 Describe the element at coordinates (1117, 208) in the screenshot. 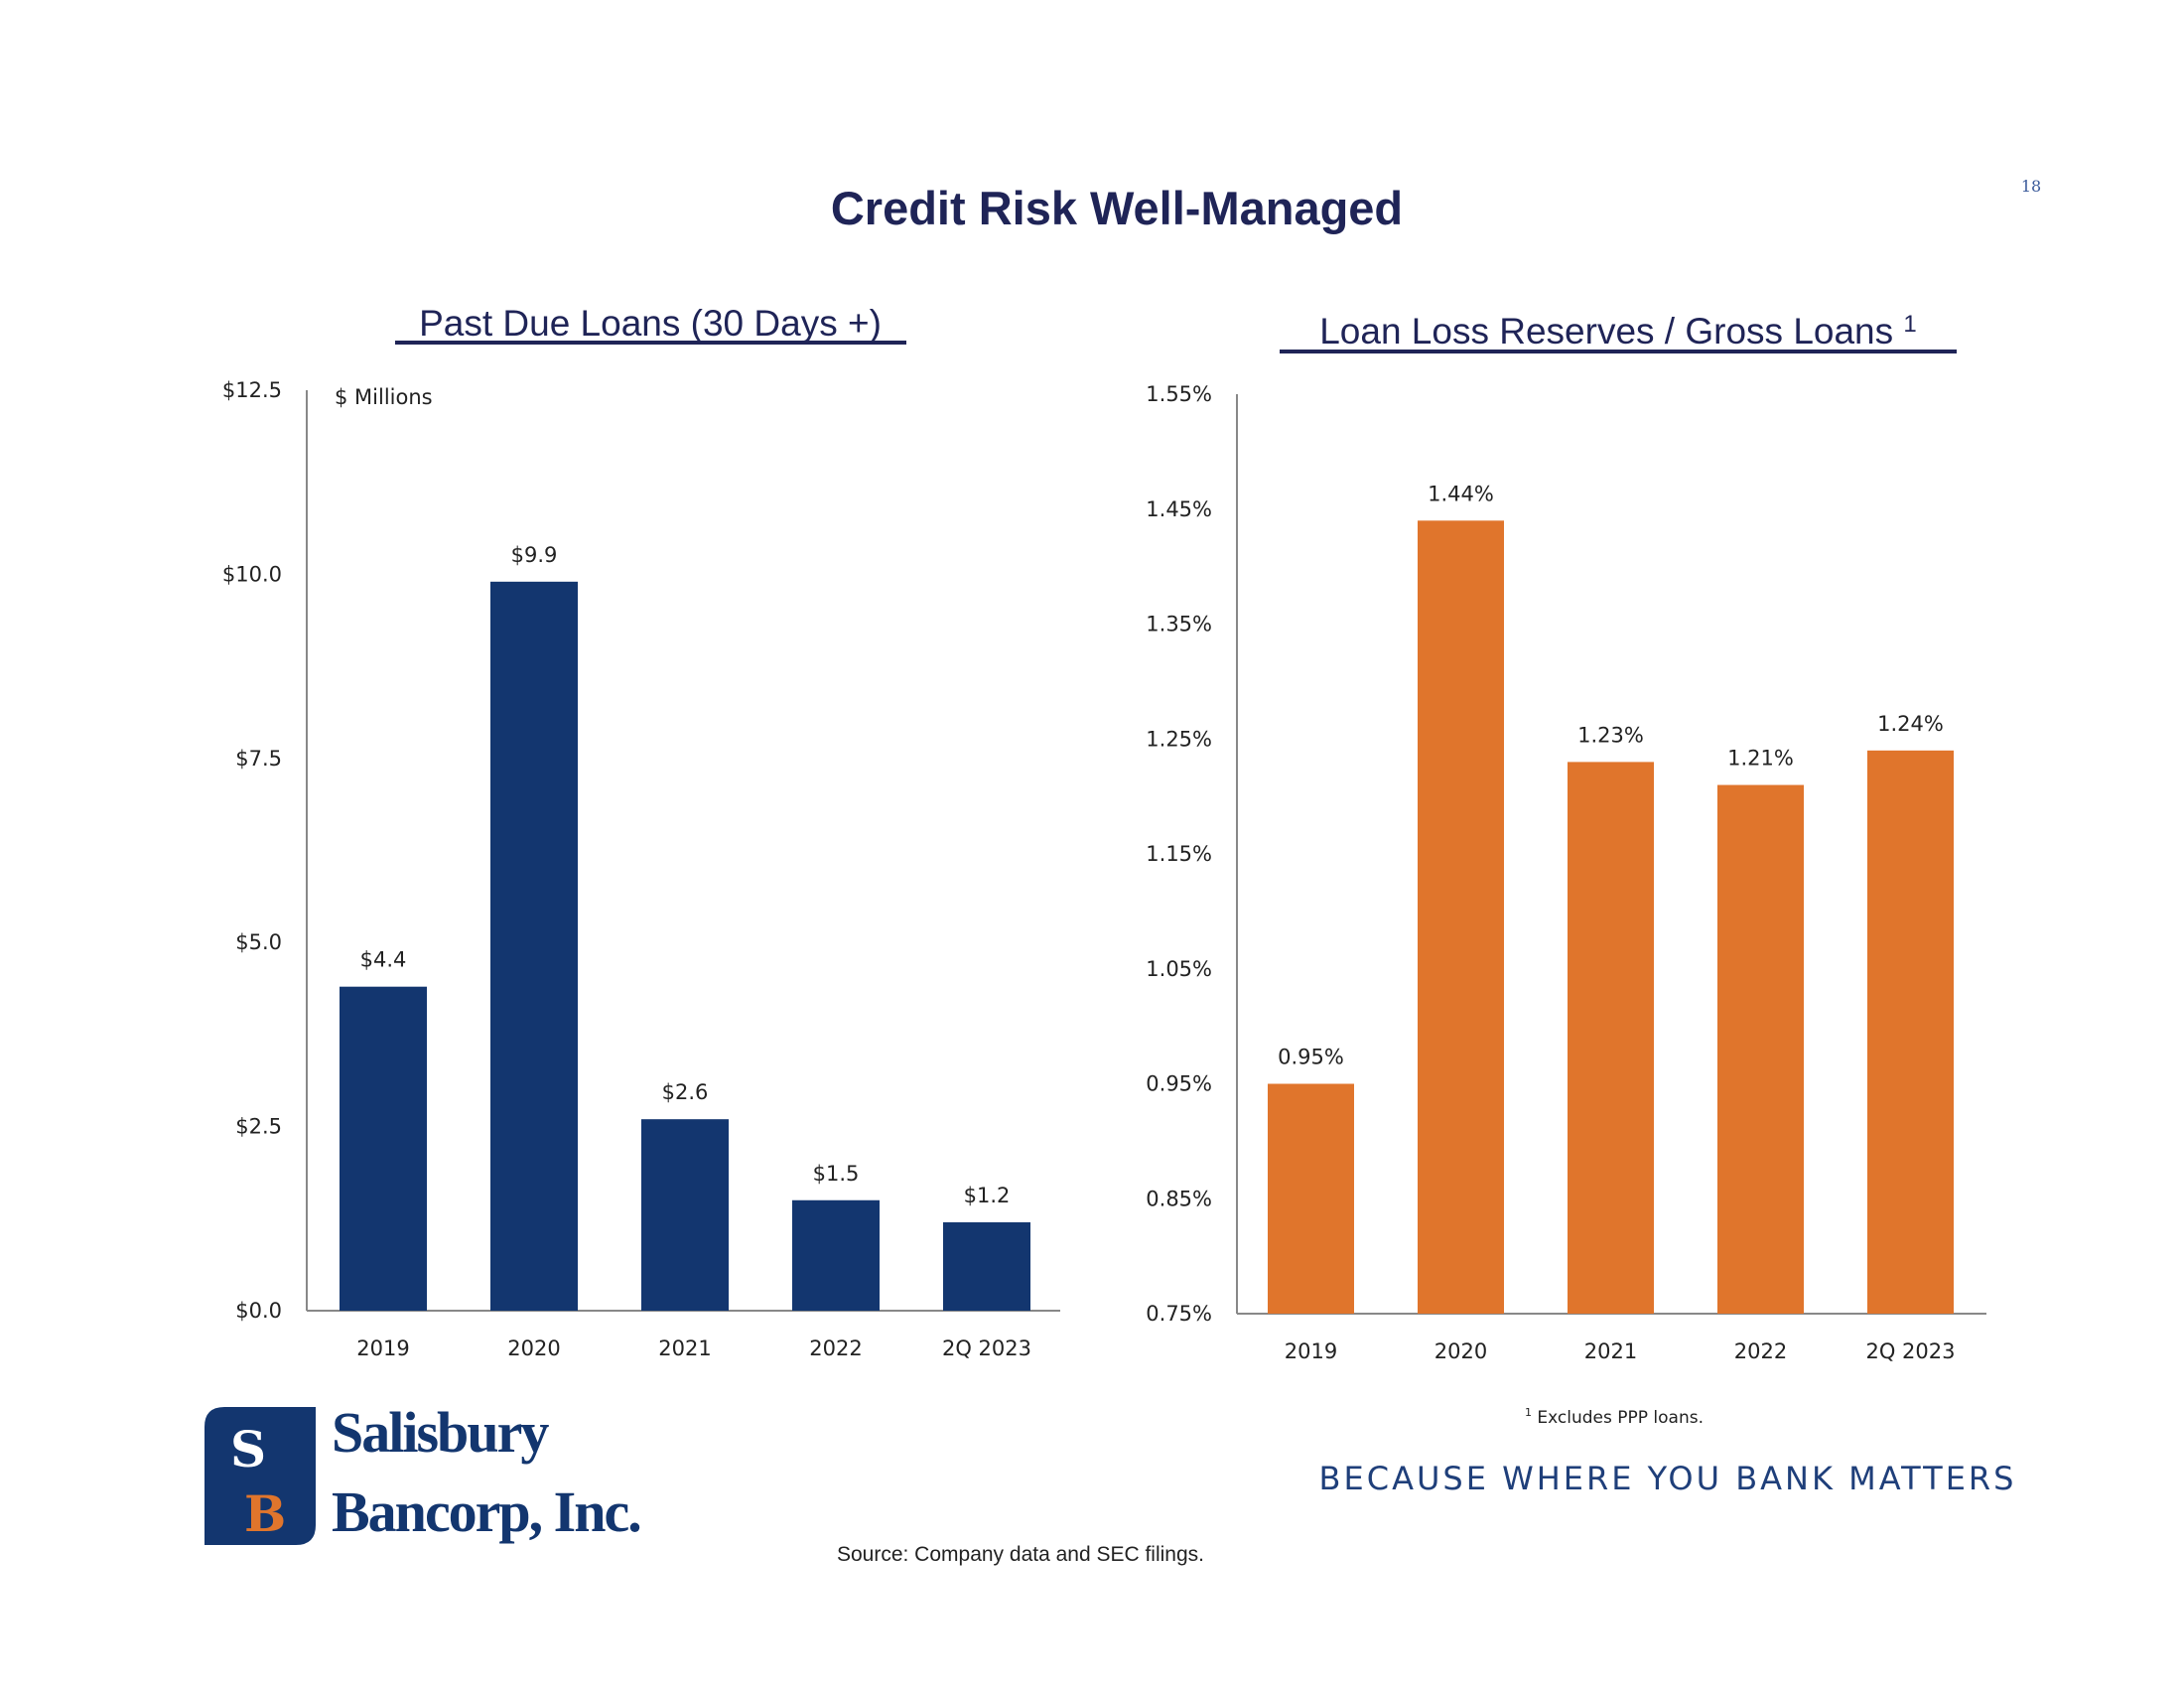

I see `slide-title: Credit Risk Well-Managed` at that location.